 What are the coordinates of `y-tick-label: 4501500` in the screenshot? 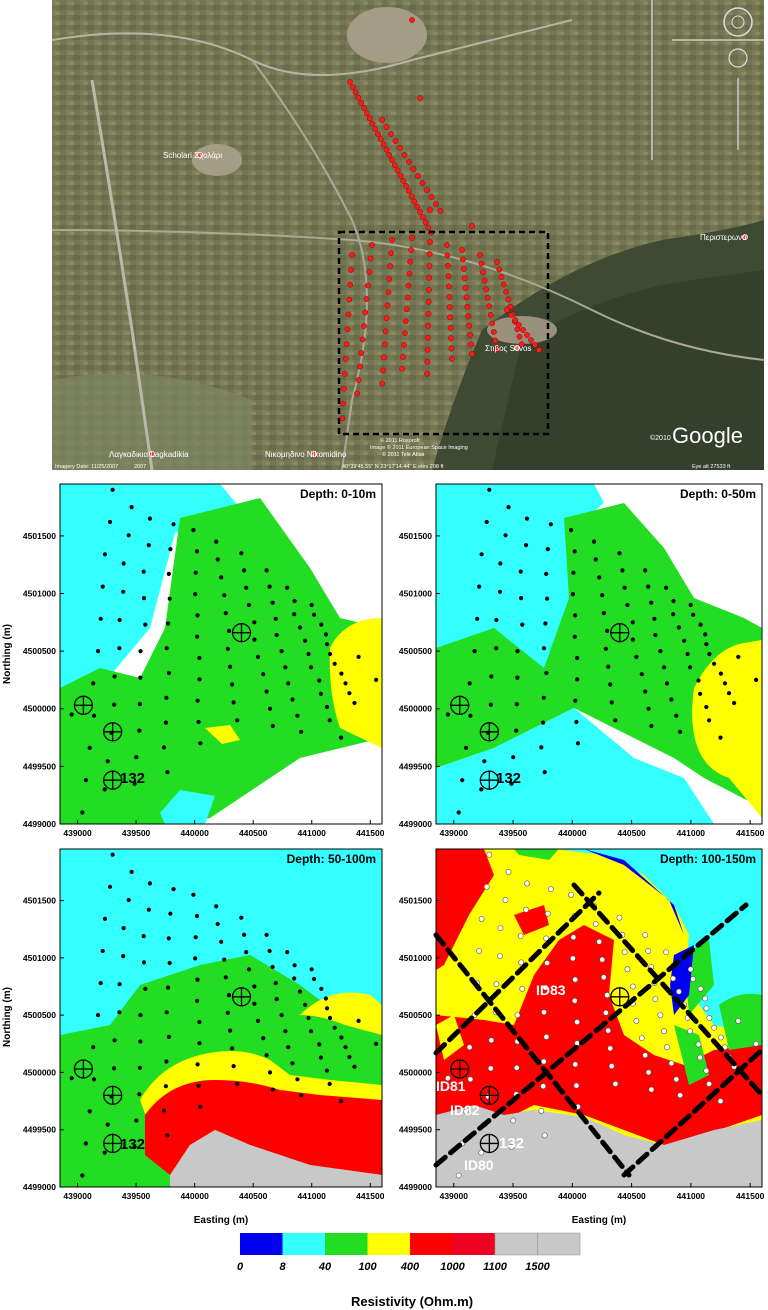 It's located at (415, 536).